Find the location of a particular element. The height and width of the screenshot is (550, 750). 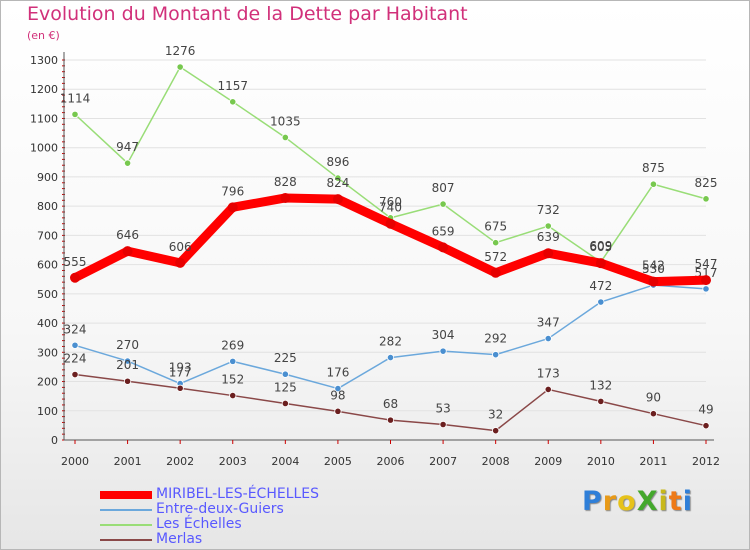

x-tick-label: 2004 is located at coordinates (285, 461).